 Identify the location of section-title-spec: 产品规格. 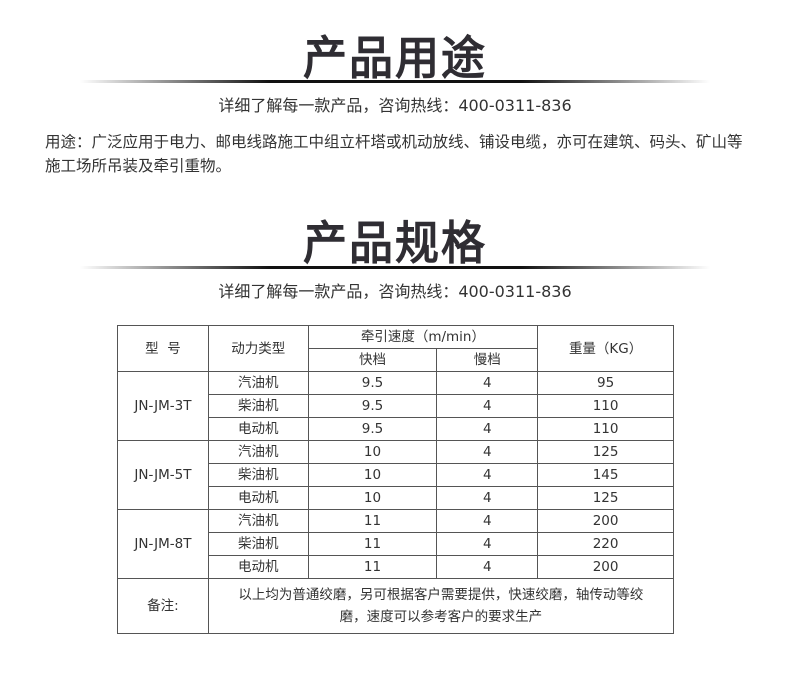
(395, 243).